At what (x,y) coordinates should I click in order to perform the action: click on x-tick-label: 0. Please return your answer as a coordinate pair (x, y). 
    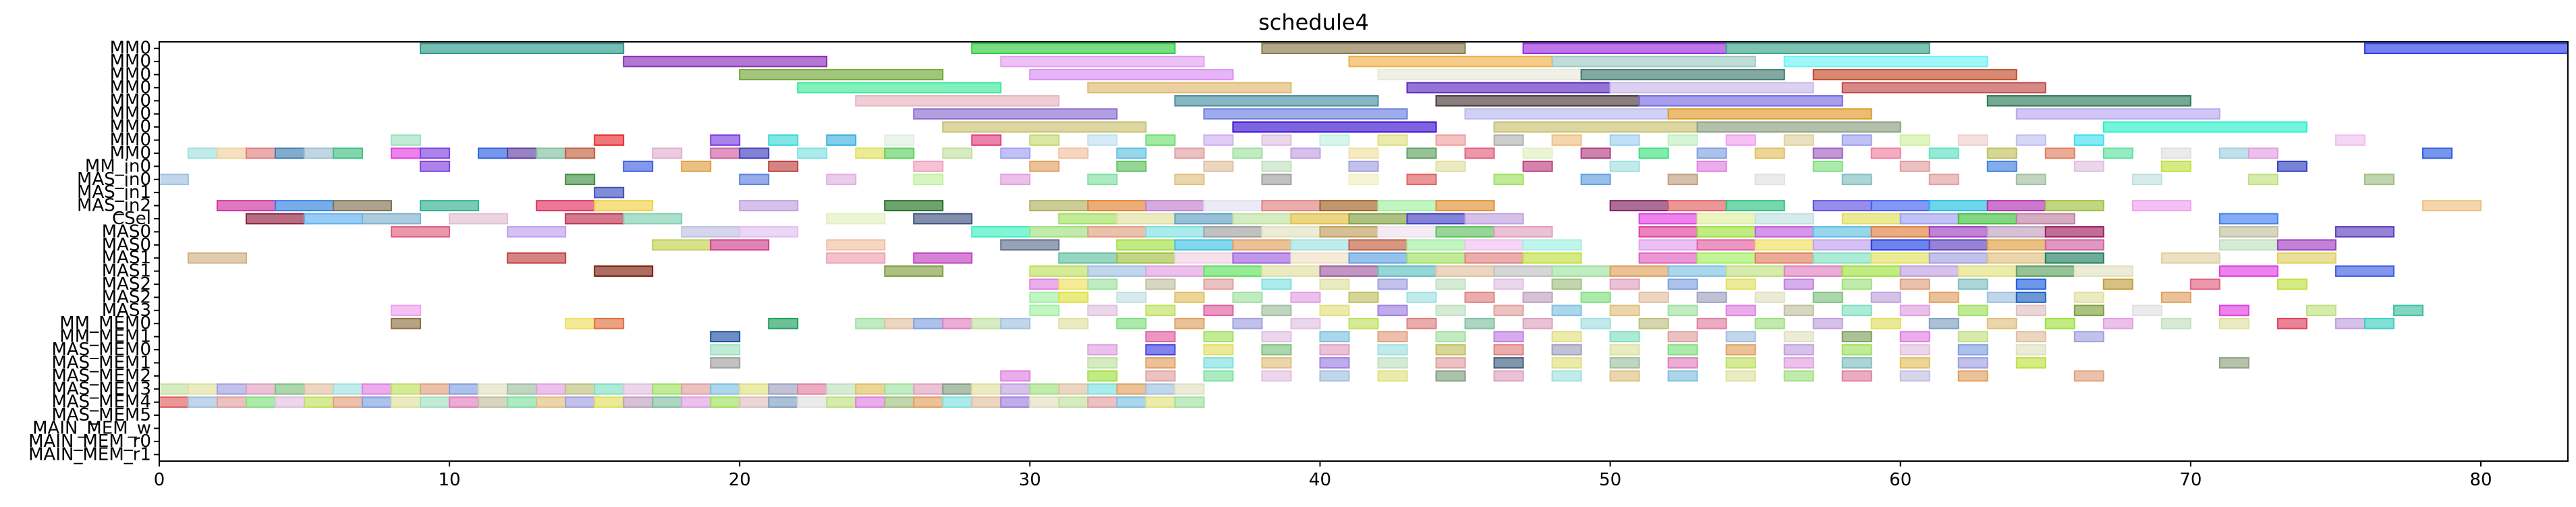
    Looking at the image, I should click on (159, 480).